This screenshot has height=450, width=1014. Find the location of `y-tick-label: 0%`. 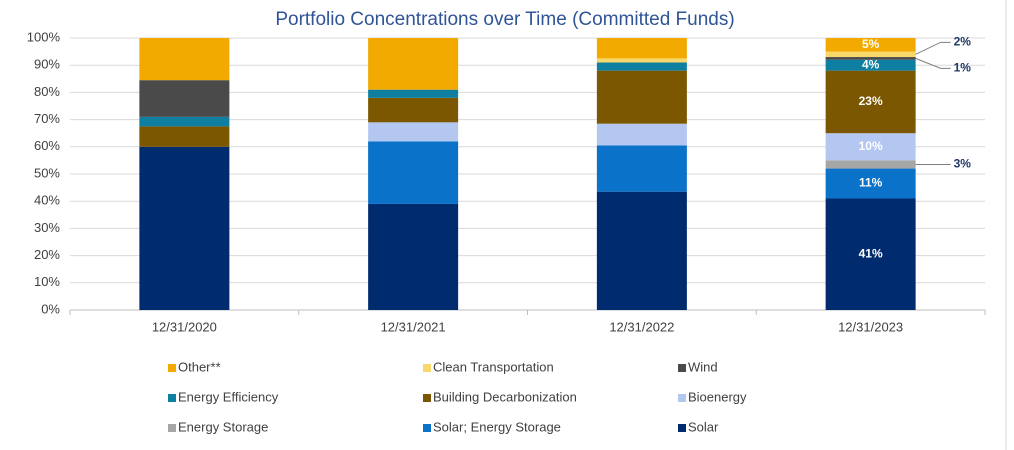

y-tick-label: 0% is located at coordinates (50, 308).